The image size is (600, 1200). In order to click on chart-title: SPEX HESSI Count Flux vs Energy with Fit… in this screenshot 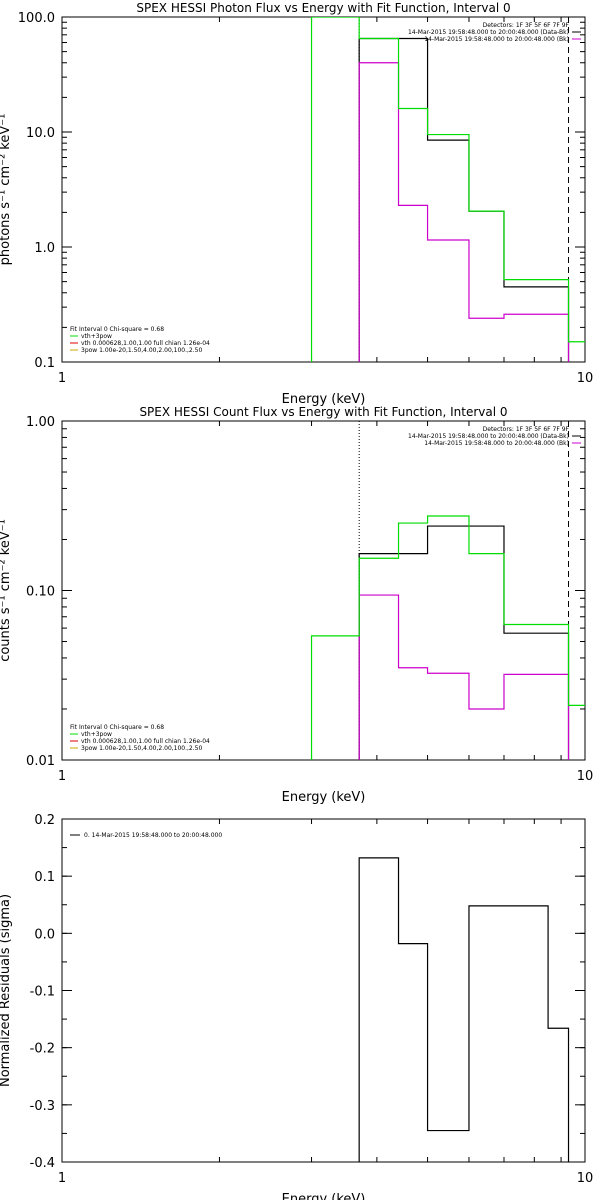, I will do `click(323, 412)`.